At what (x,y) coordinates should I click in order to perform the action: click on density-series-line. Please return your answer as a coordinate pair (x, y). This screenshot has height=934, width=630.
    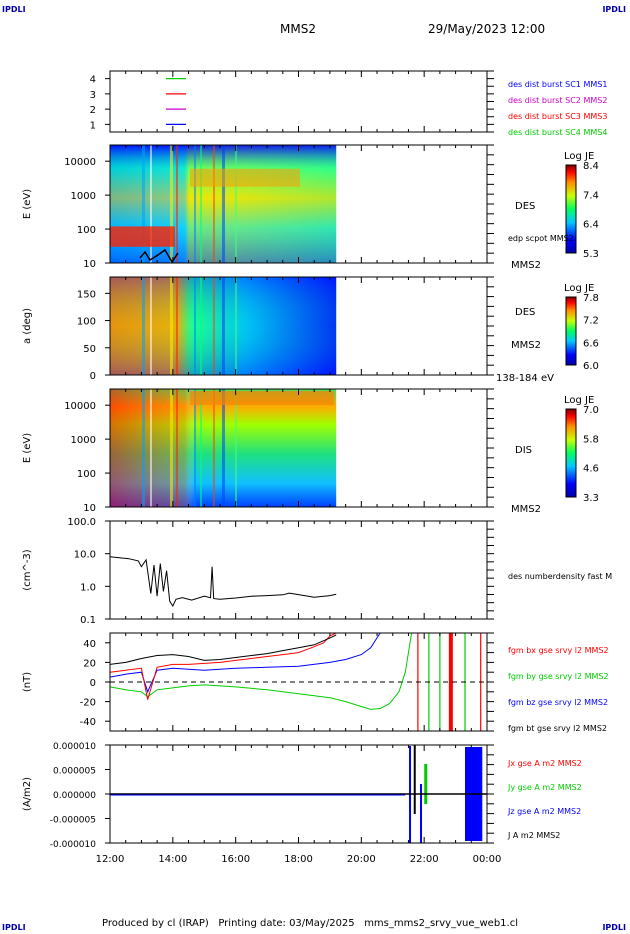
    Looking at the image, I should click on (223, 582).